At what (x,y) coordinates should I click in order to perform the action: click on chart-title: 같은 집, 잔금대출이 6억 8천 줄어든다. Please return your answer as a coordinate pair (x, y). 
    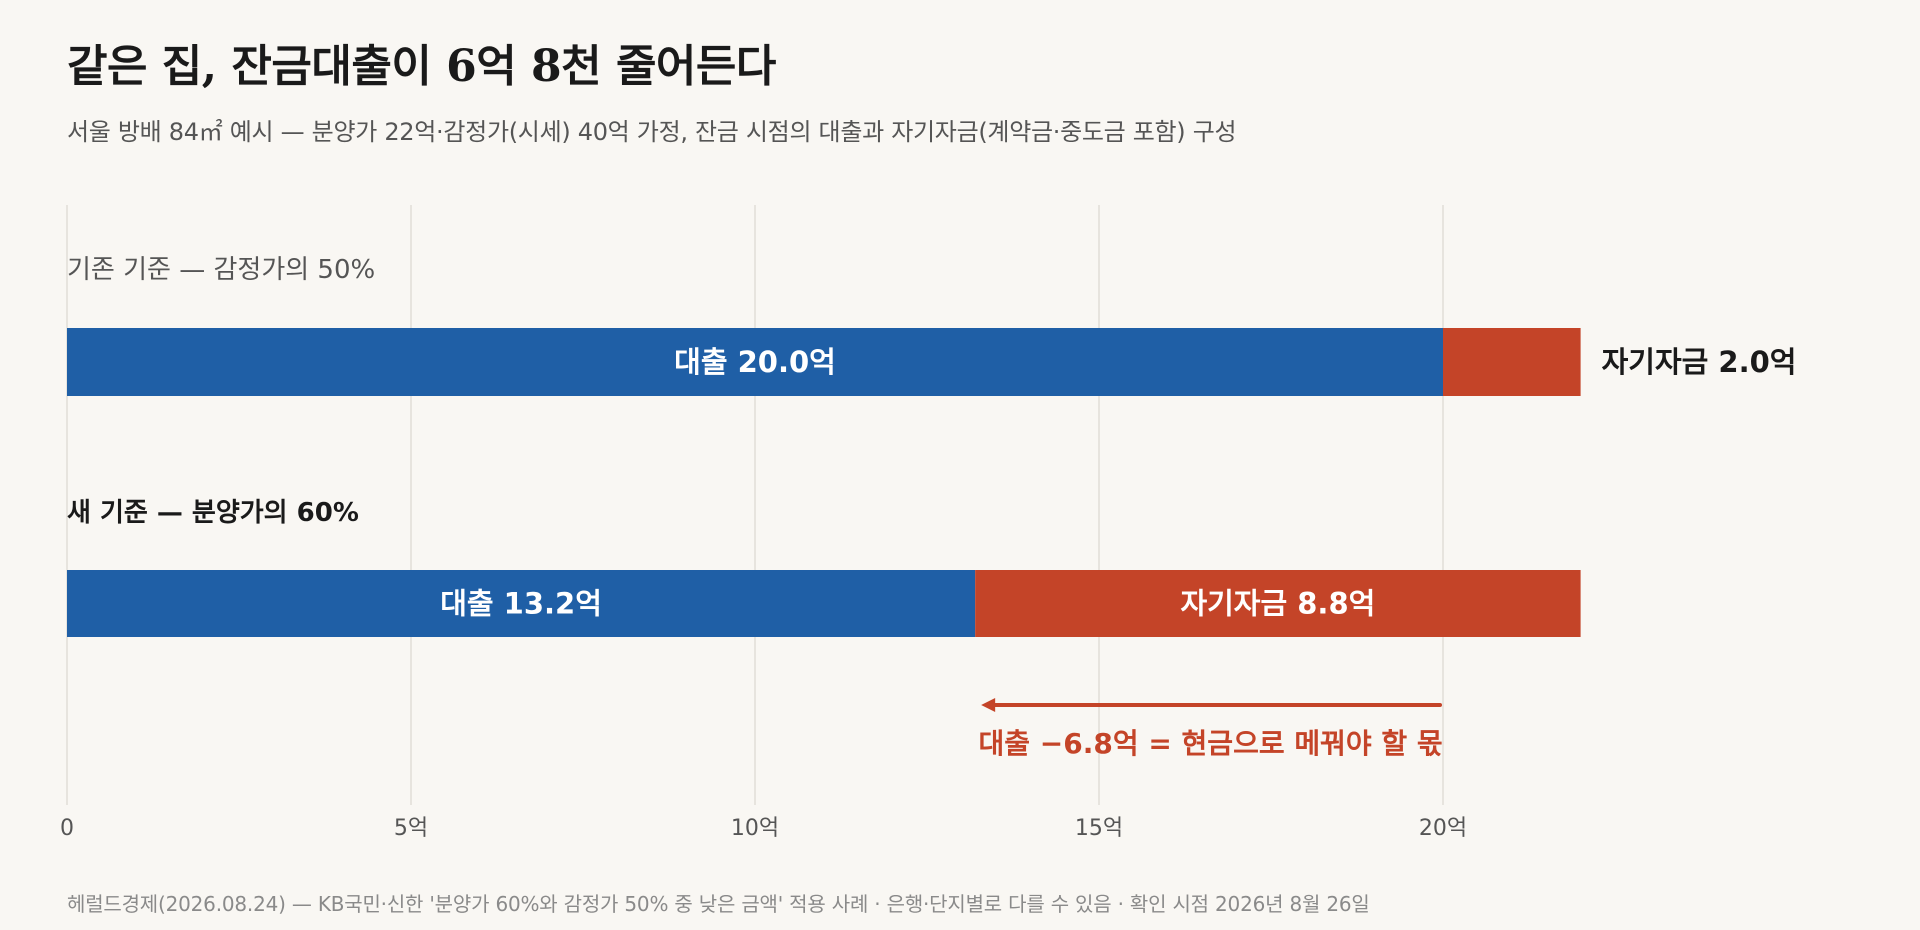
    Looking at the image, I should click on (421, 66).